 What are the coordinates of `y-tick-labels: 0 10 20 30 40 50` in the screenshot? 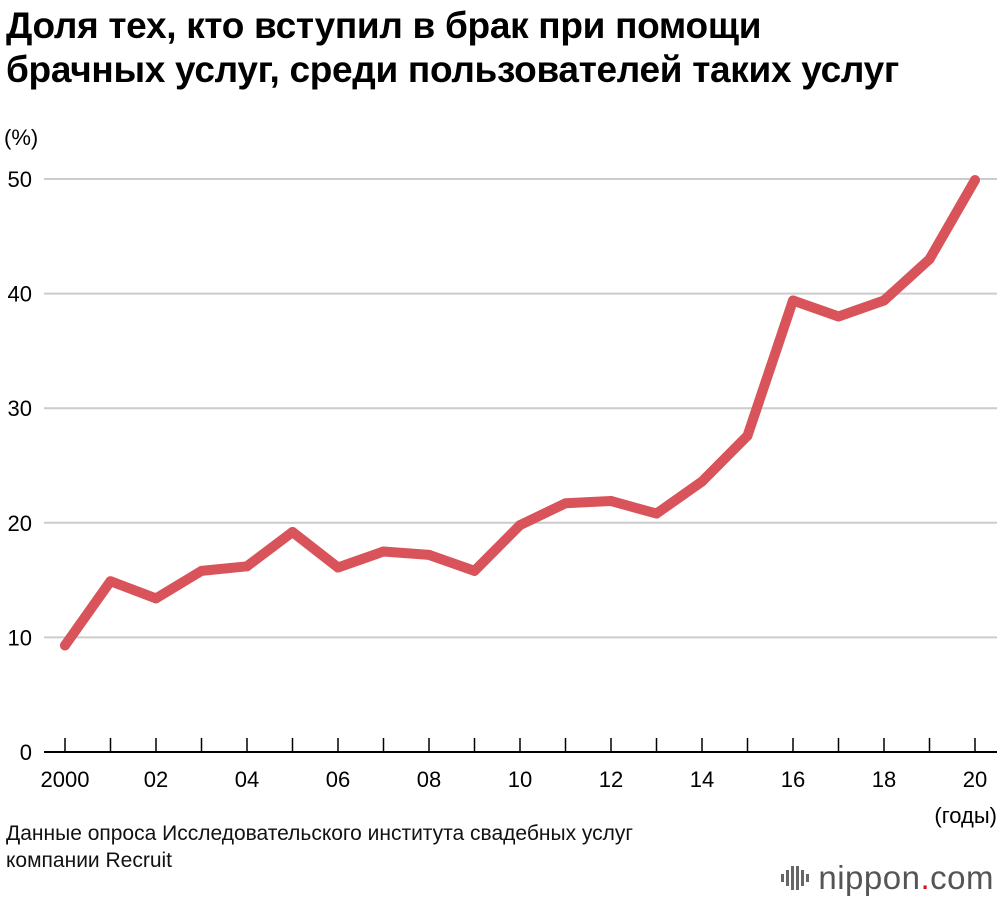 It's located at (20, 466).